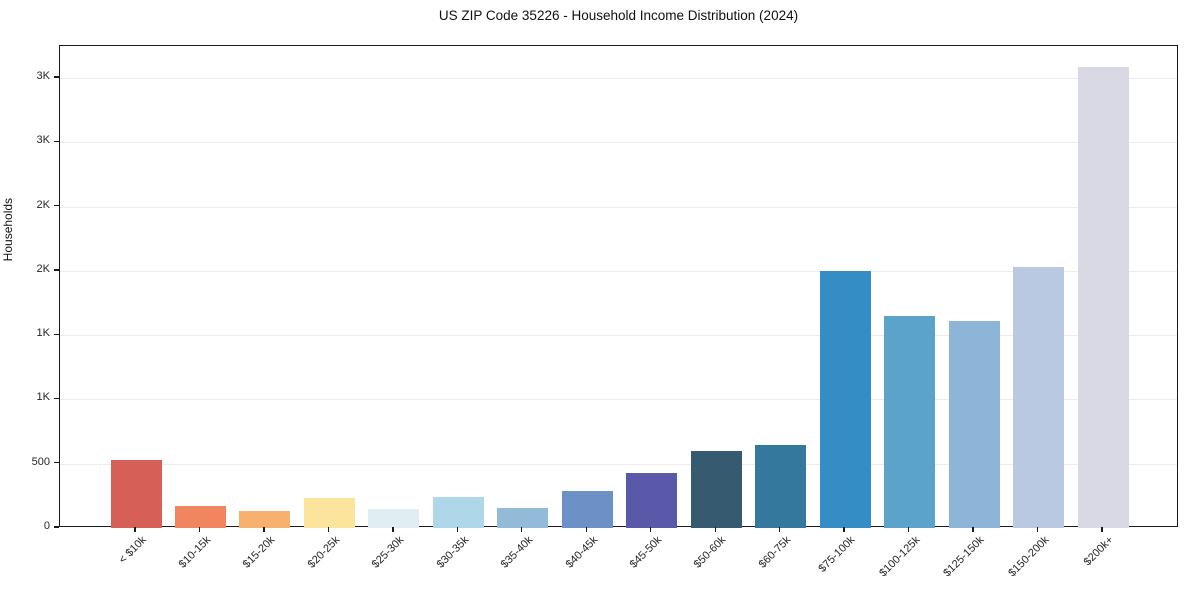 The width and height of the screenshot is (1189, 590). What do you see at coordinates (964, 557) in the screenshot?
I see `x-tick-label-$125-150k: $125-150k` at bounding box center [964, 557].